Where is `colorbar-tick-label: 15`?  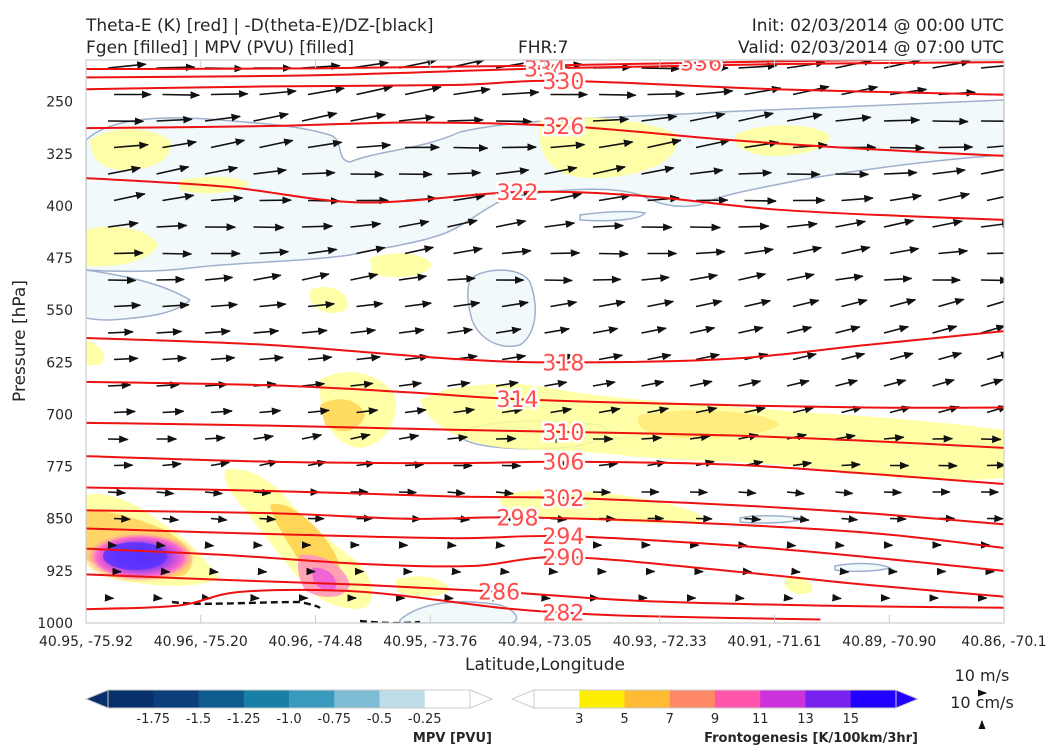
colorbar-tick-label: 15 is located at coordinates (850, 719).